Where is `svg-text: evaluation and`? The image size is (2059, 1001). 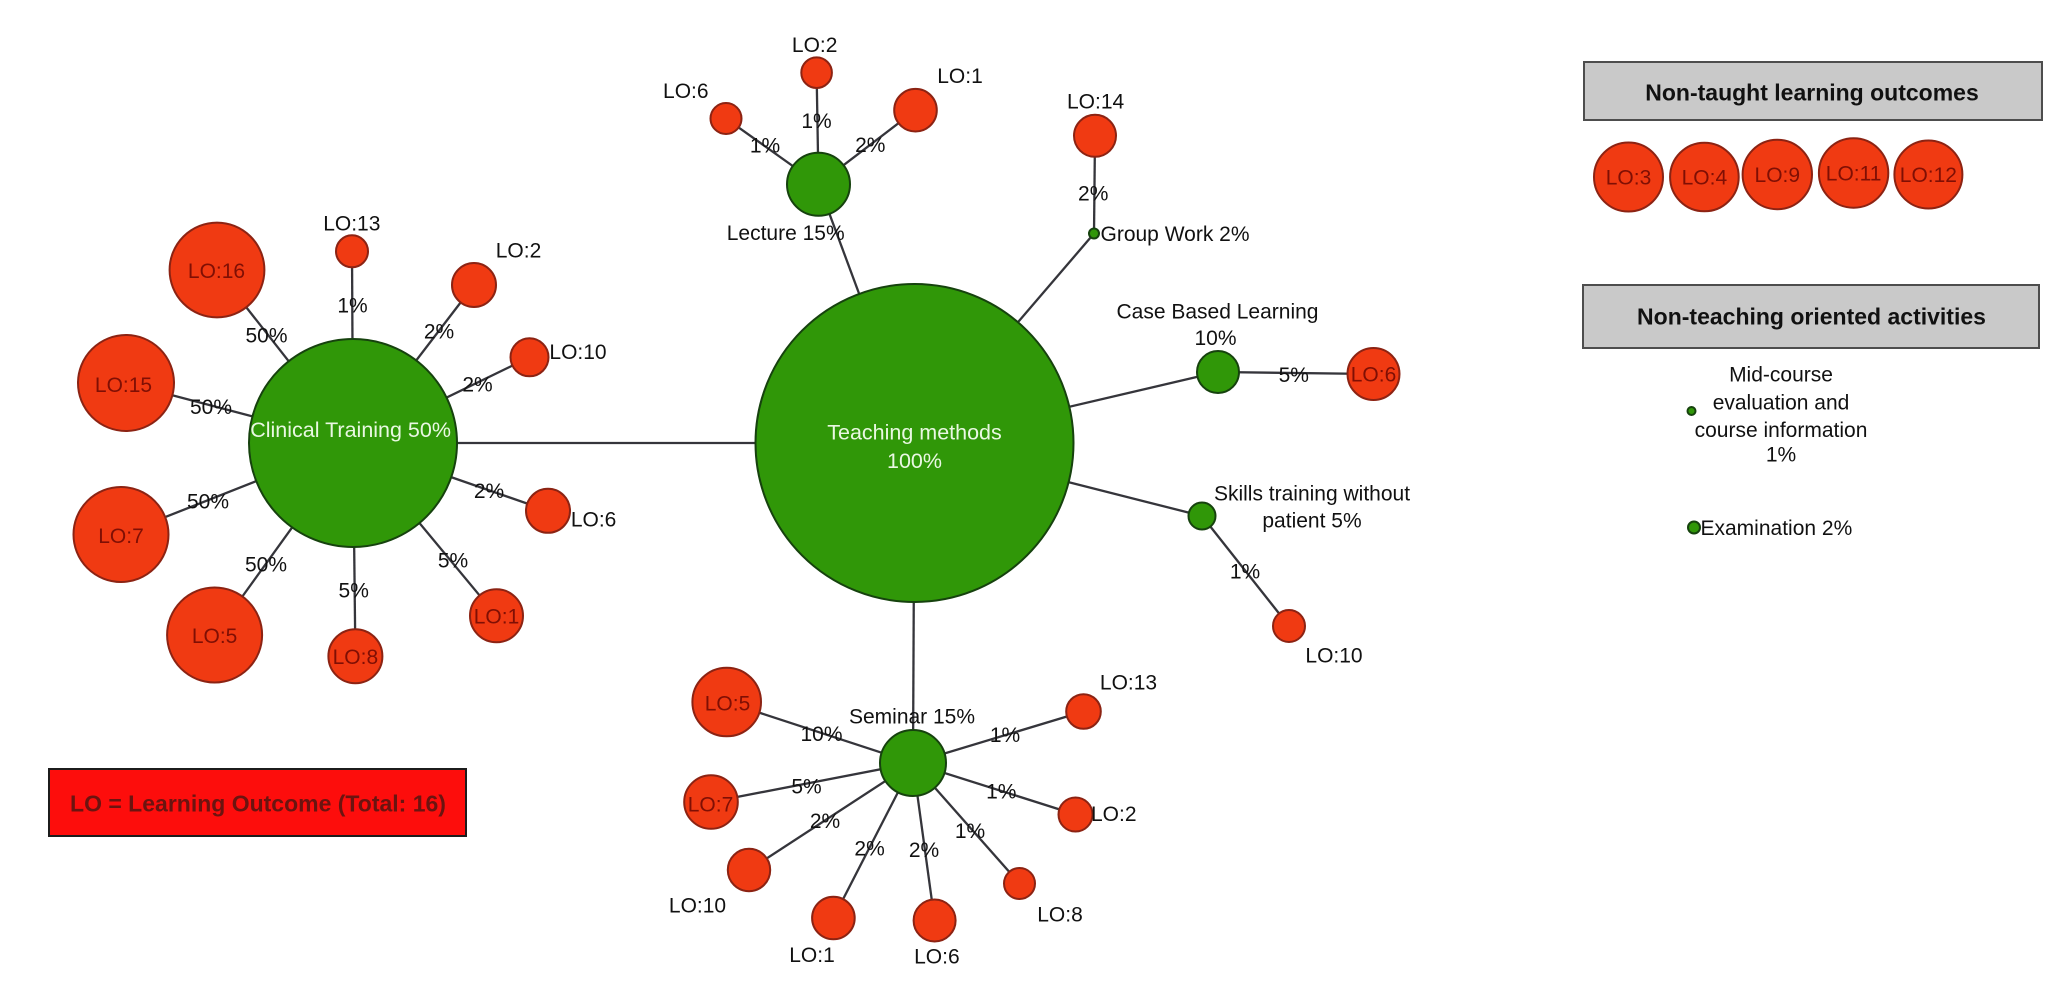
svg-text: evaluation and is located at coordinates (1781, 403).